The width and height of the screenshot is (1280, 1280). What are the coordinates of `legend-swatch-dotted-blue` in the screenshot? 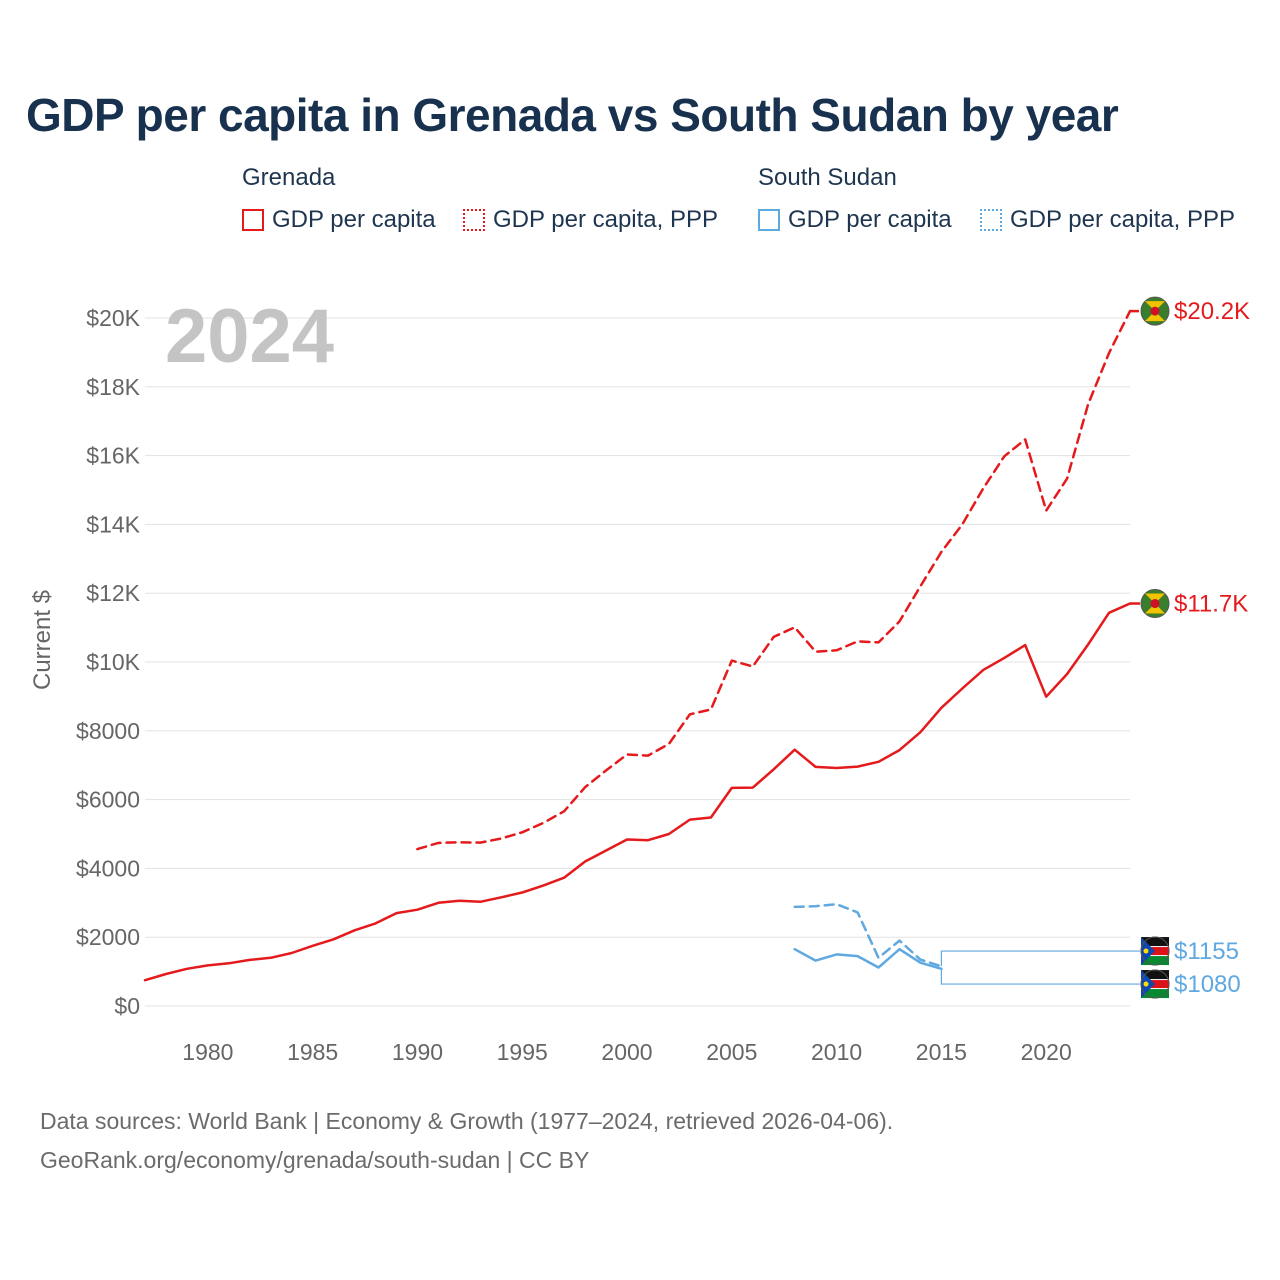 It's located at (991, 220).